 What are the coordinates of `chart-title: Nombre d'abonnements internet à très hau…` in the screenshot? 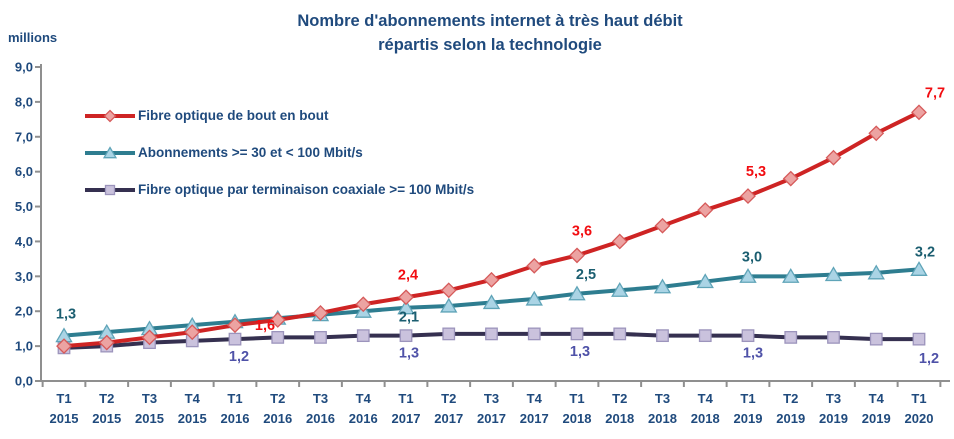 It's located at (490, 33).